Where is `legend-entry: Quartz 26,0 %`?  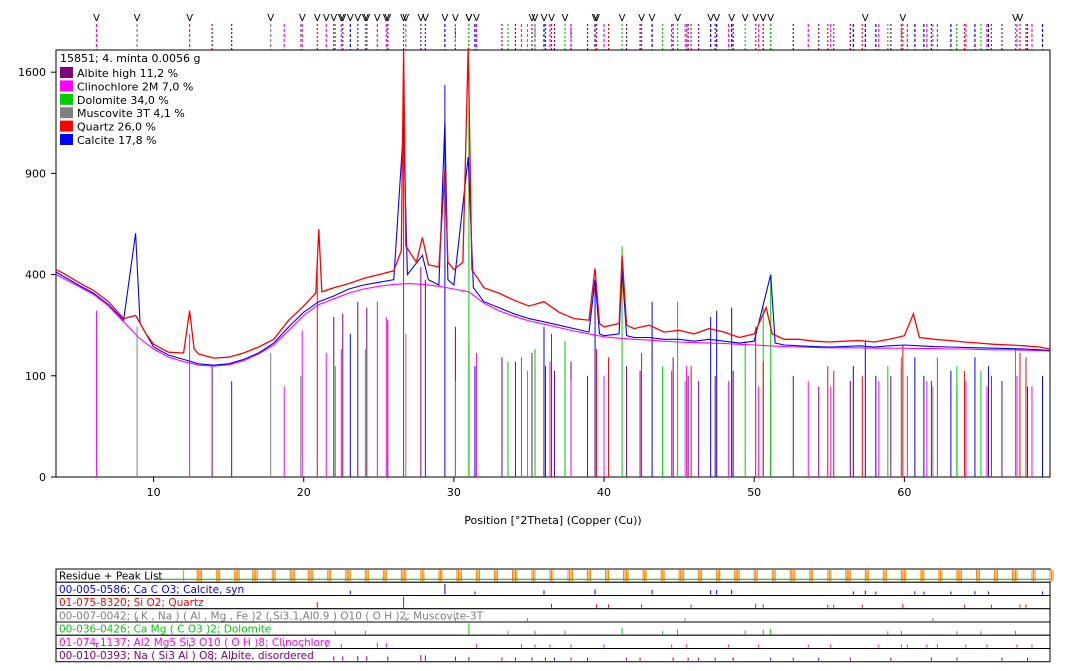 legend-entry: Quartz 26,0 % is located at coordinates (116, 127).